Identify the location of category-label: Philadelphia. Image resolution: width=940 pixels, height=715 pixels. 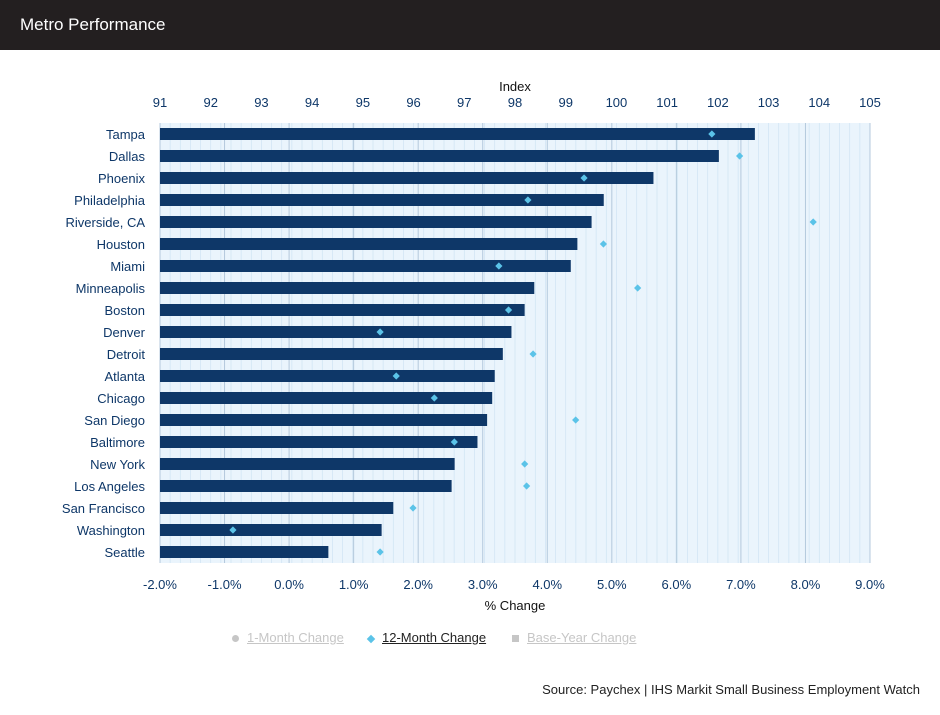
(110, 200).